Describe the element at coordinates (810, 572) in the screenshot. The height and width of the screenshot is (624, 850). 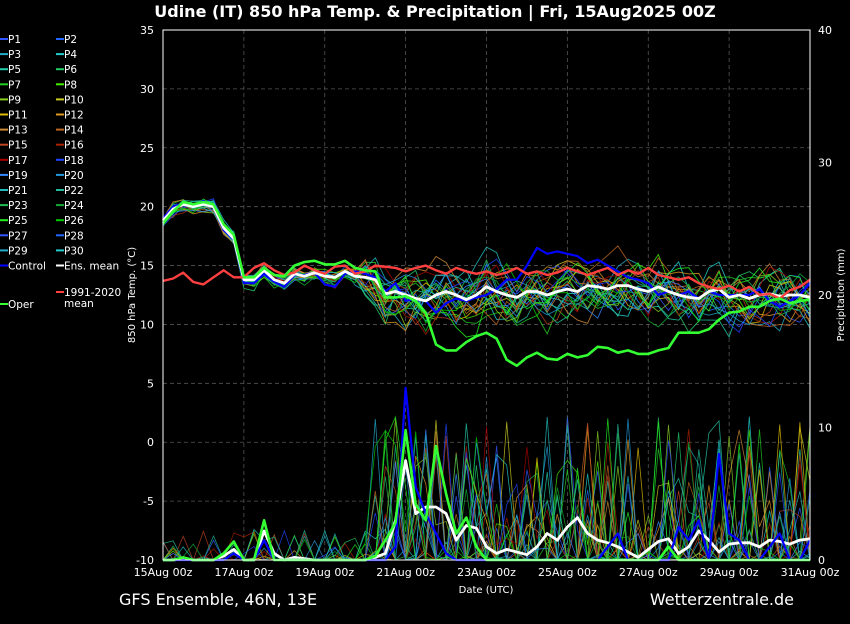
I see `x-tick-label: 31Aug 00z` at that location.